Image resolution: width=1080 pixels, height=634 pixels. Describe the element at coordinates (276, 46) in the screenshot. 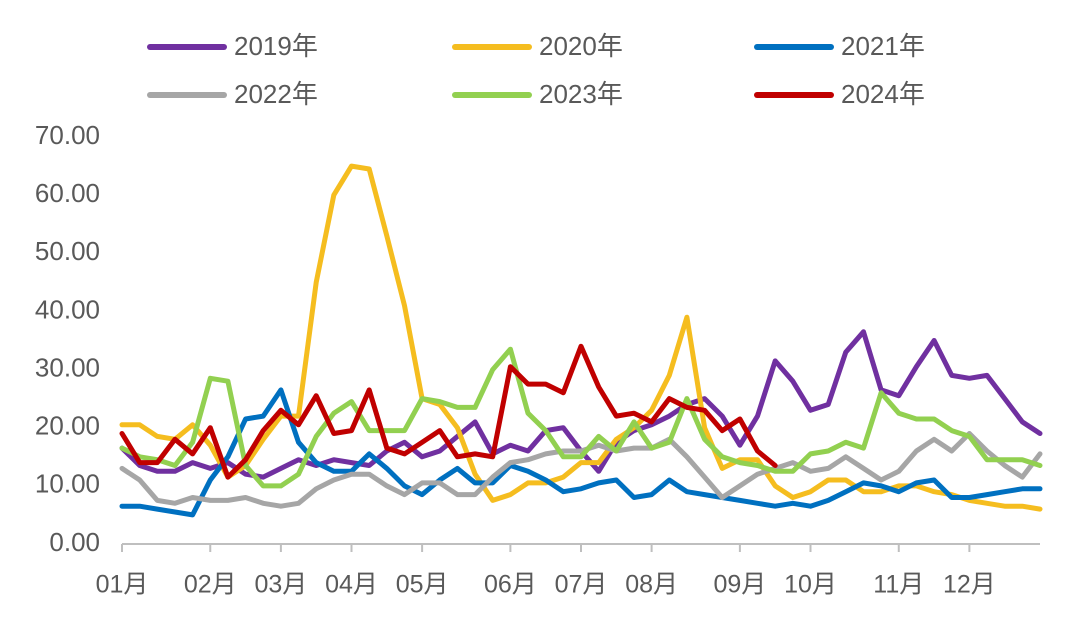

I see `legend-label: 2019年` at that location.